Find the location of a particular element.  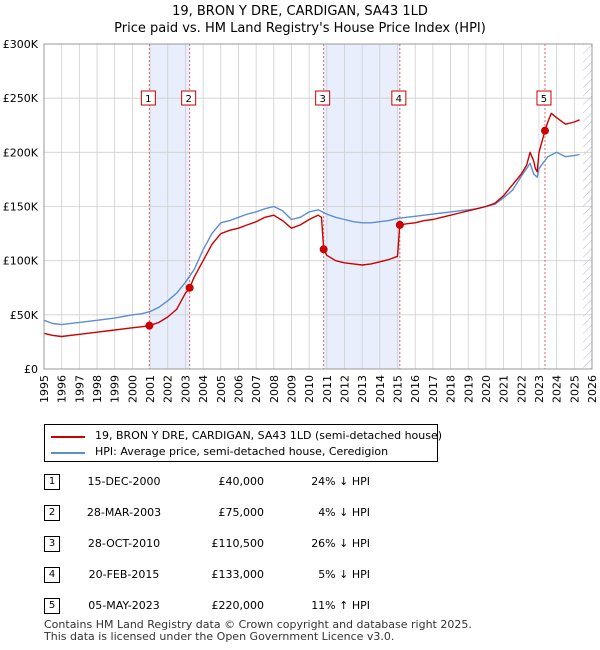

x-tick-label: 2002 is located at coordinates (168, 389).